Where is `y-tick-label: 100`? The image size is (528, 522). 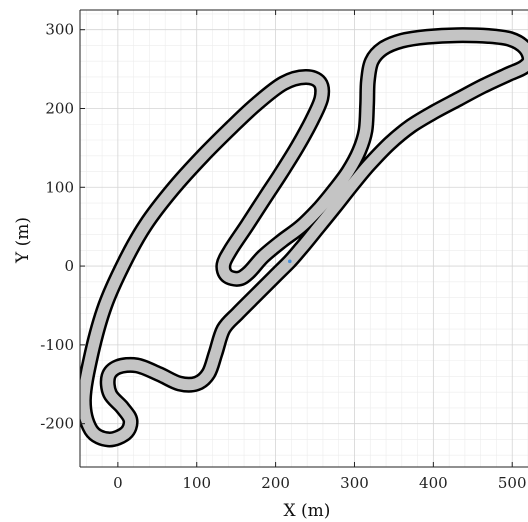
y-tick-label: 100 is located at coordinates (59, 187).